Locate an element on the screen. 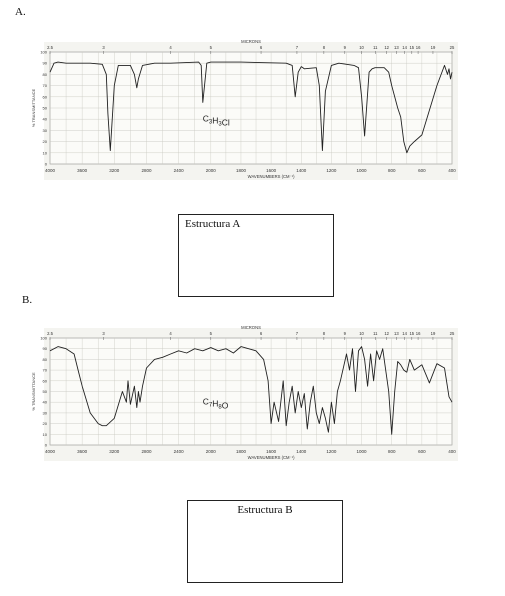  micron-tick-label: 11 is located at coordinates (375, 47).